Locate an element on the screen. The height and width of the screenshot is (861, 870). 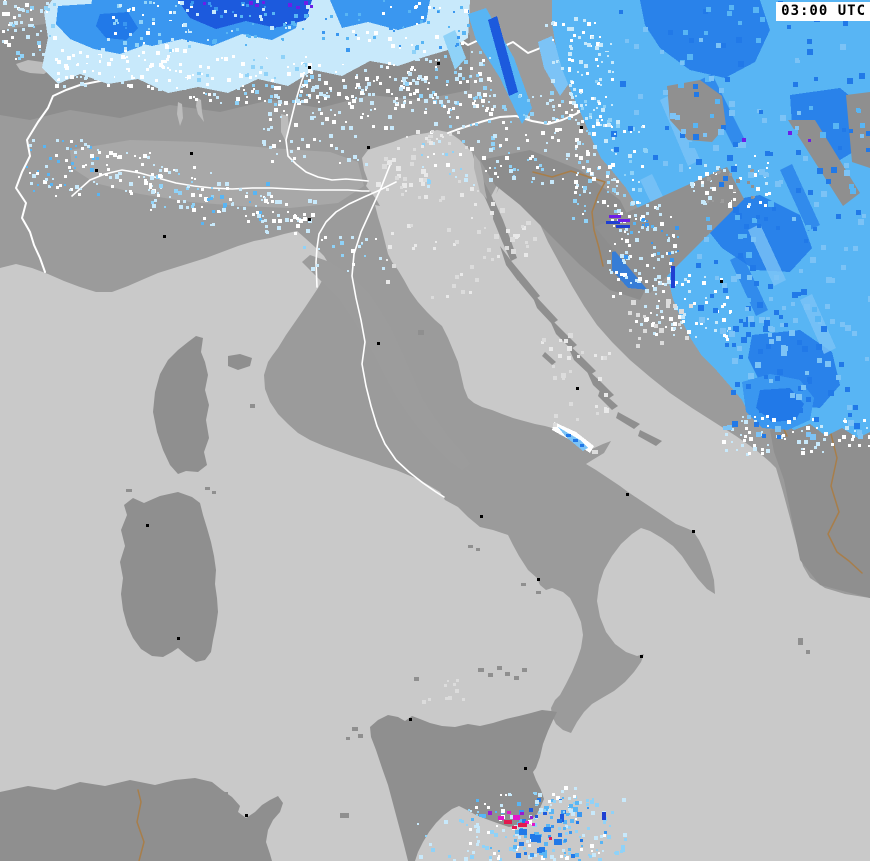
city-dot is located at coordinates (481, 516).